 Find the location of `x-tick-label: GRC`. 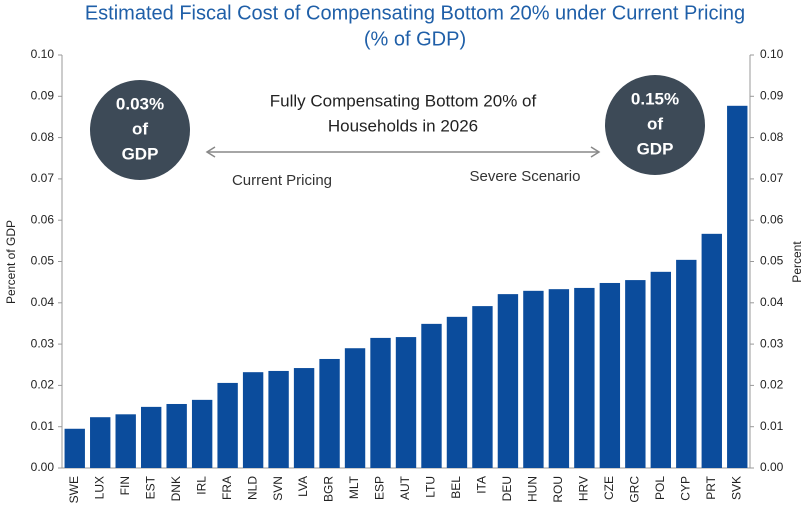

x-tick-label: GRC is located at coordinates (635, 489).